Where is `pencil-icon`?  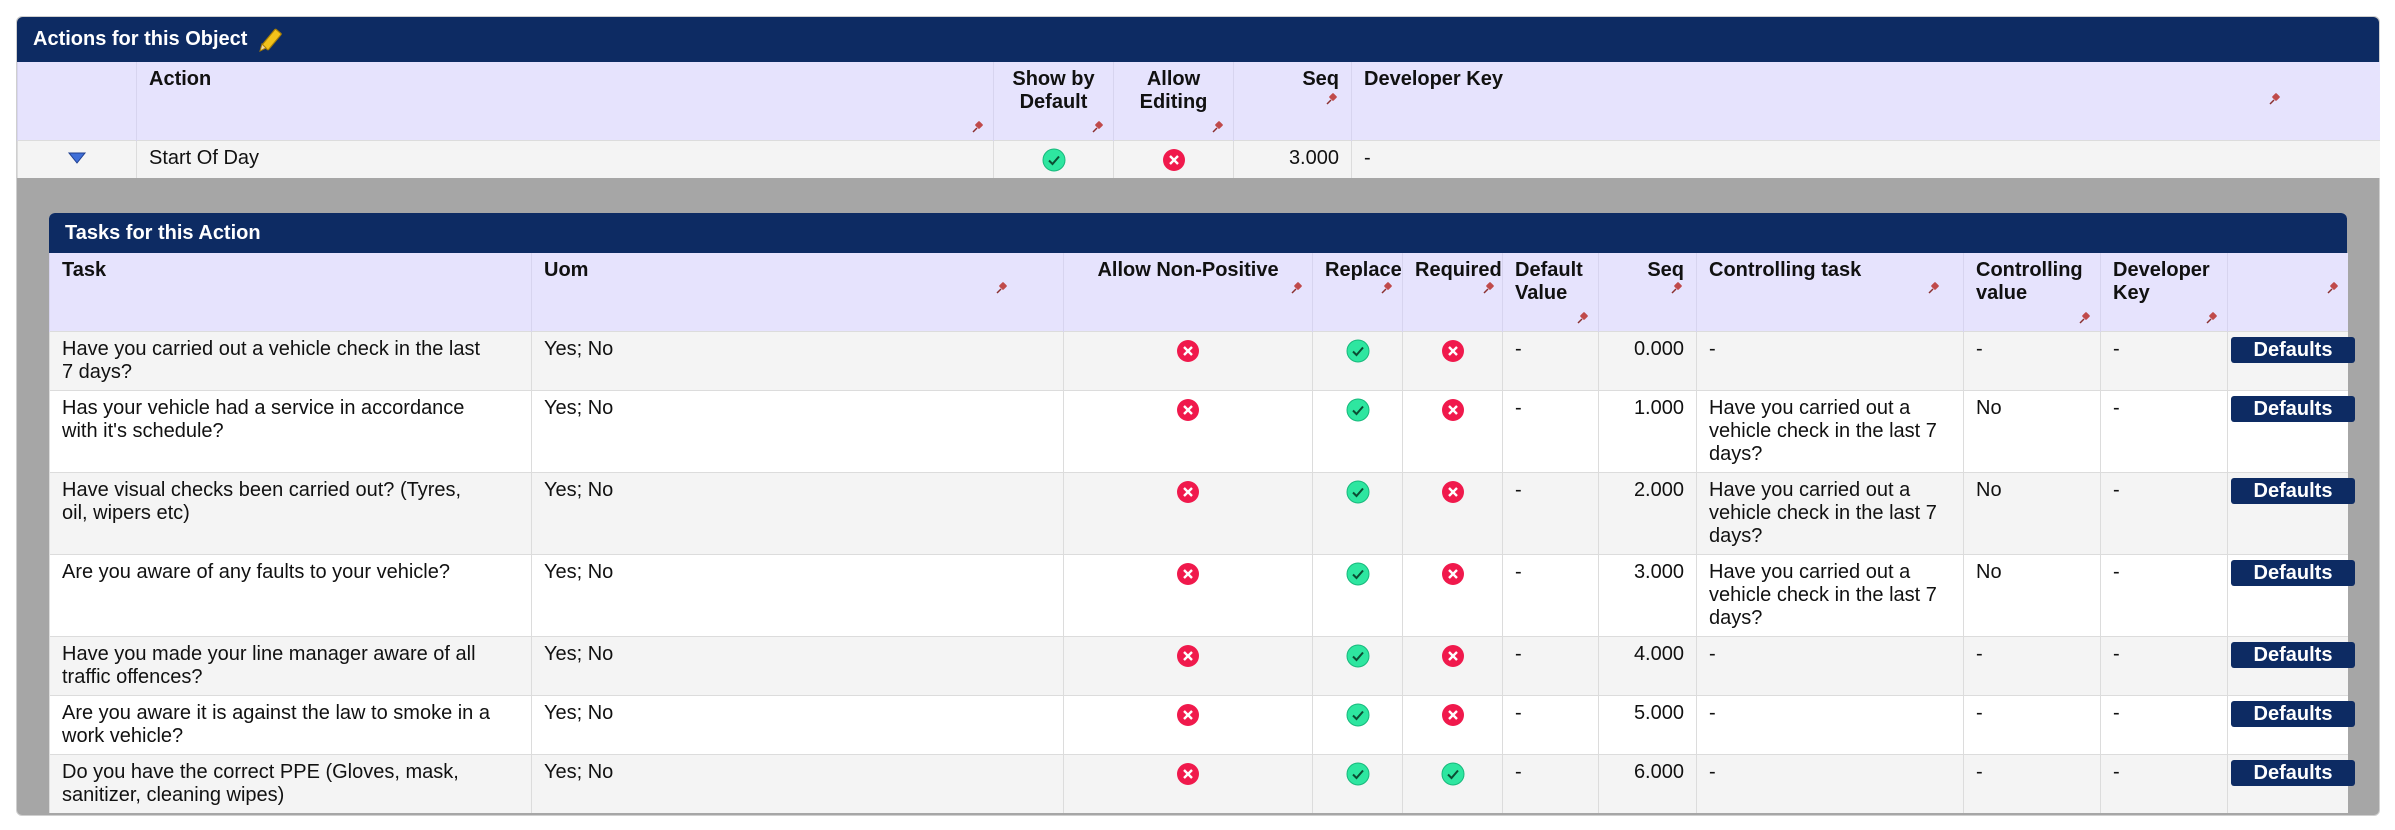 pencil-icon is located at coordinates (270, 40).